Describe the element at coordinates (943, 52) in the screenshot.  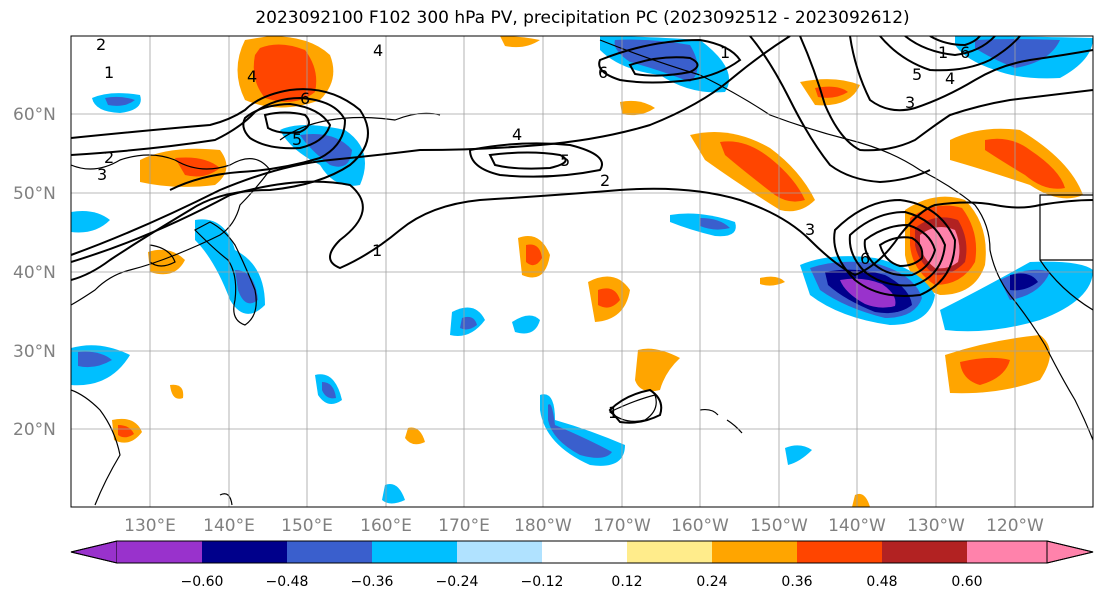
I see `contour-label-1d: 1` at that location.